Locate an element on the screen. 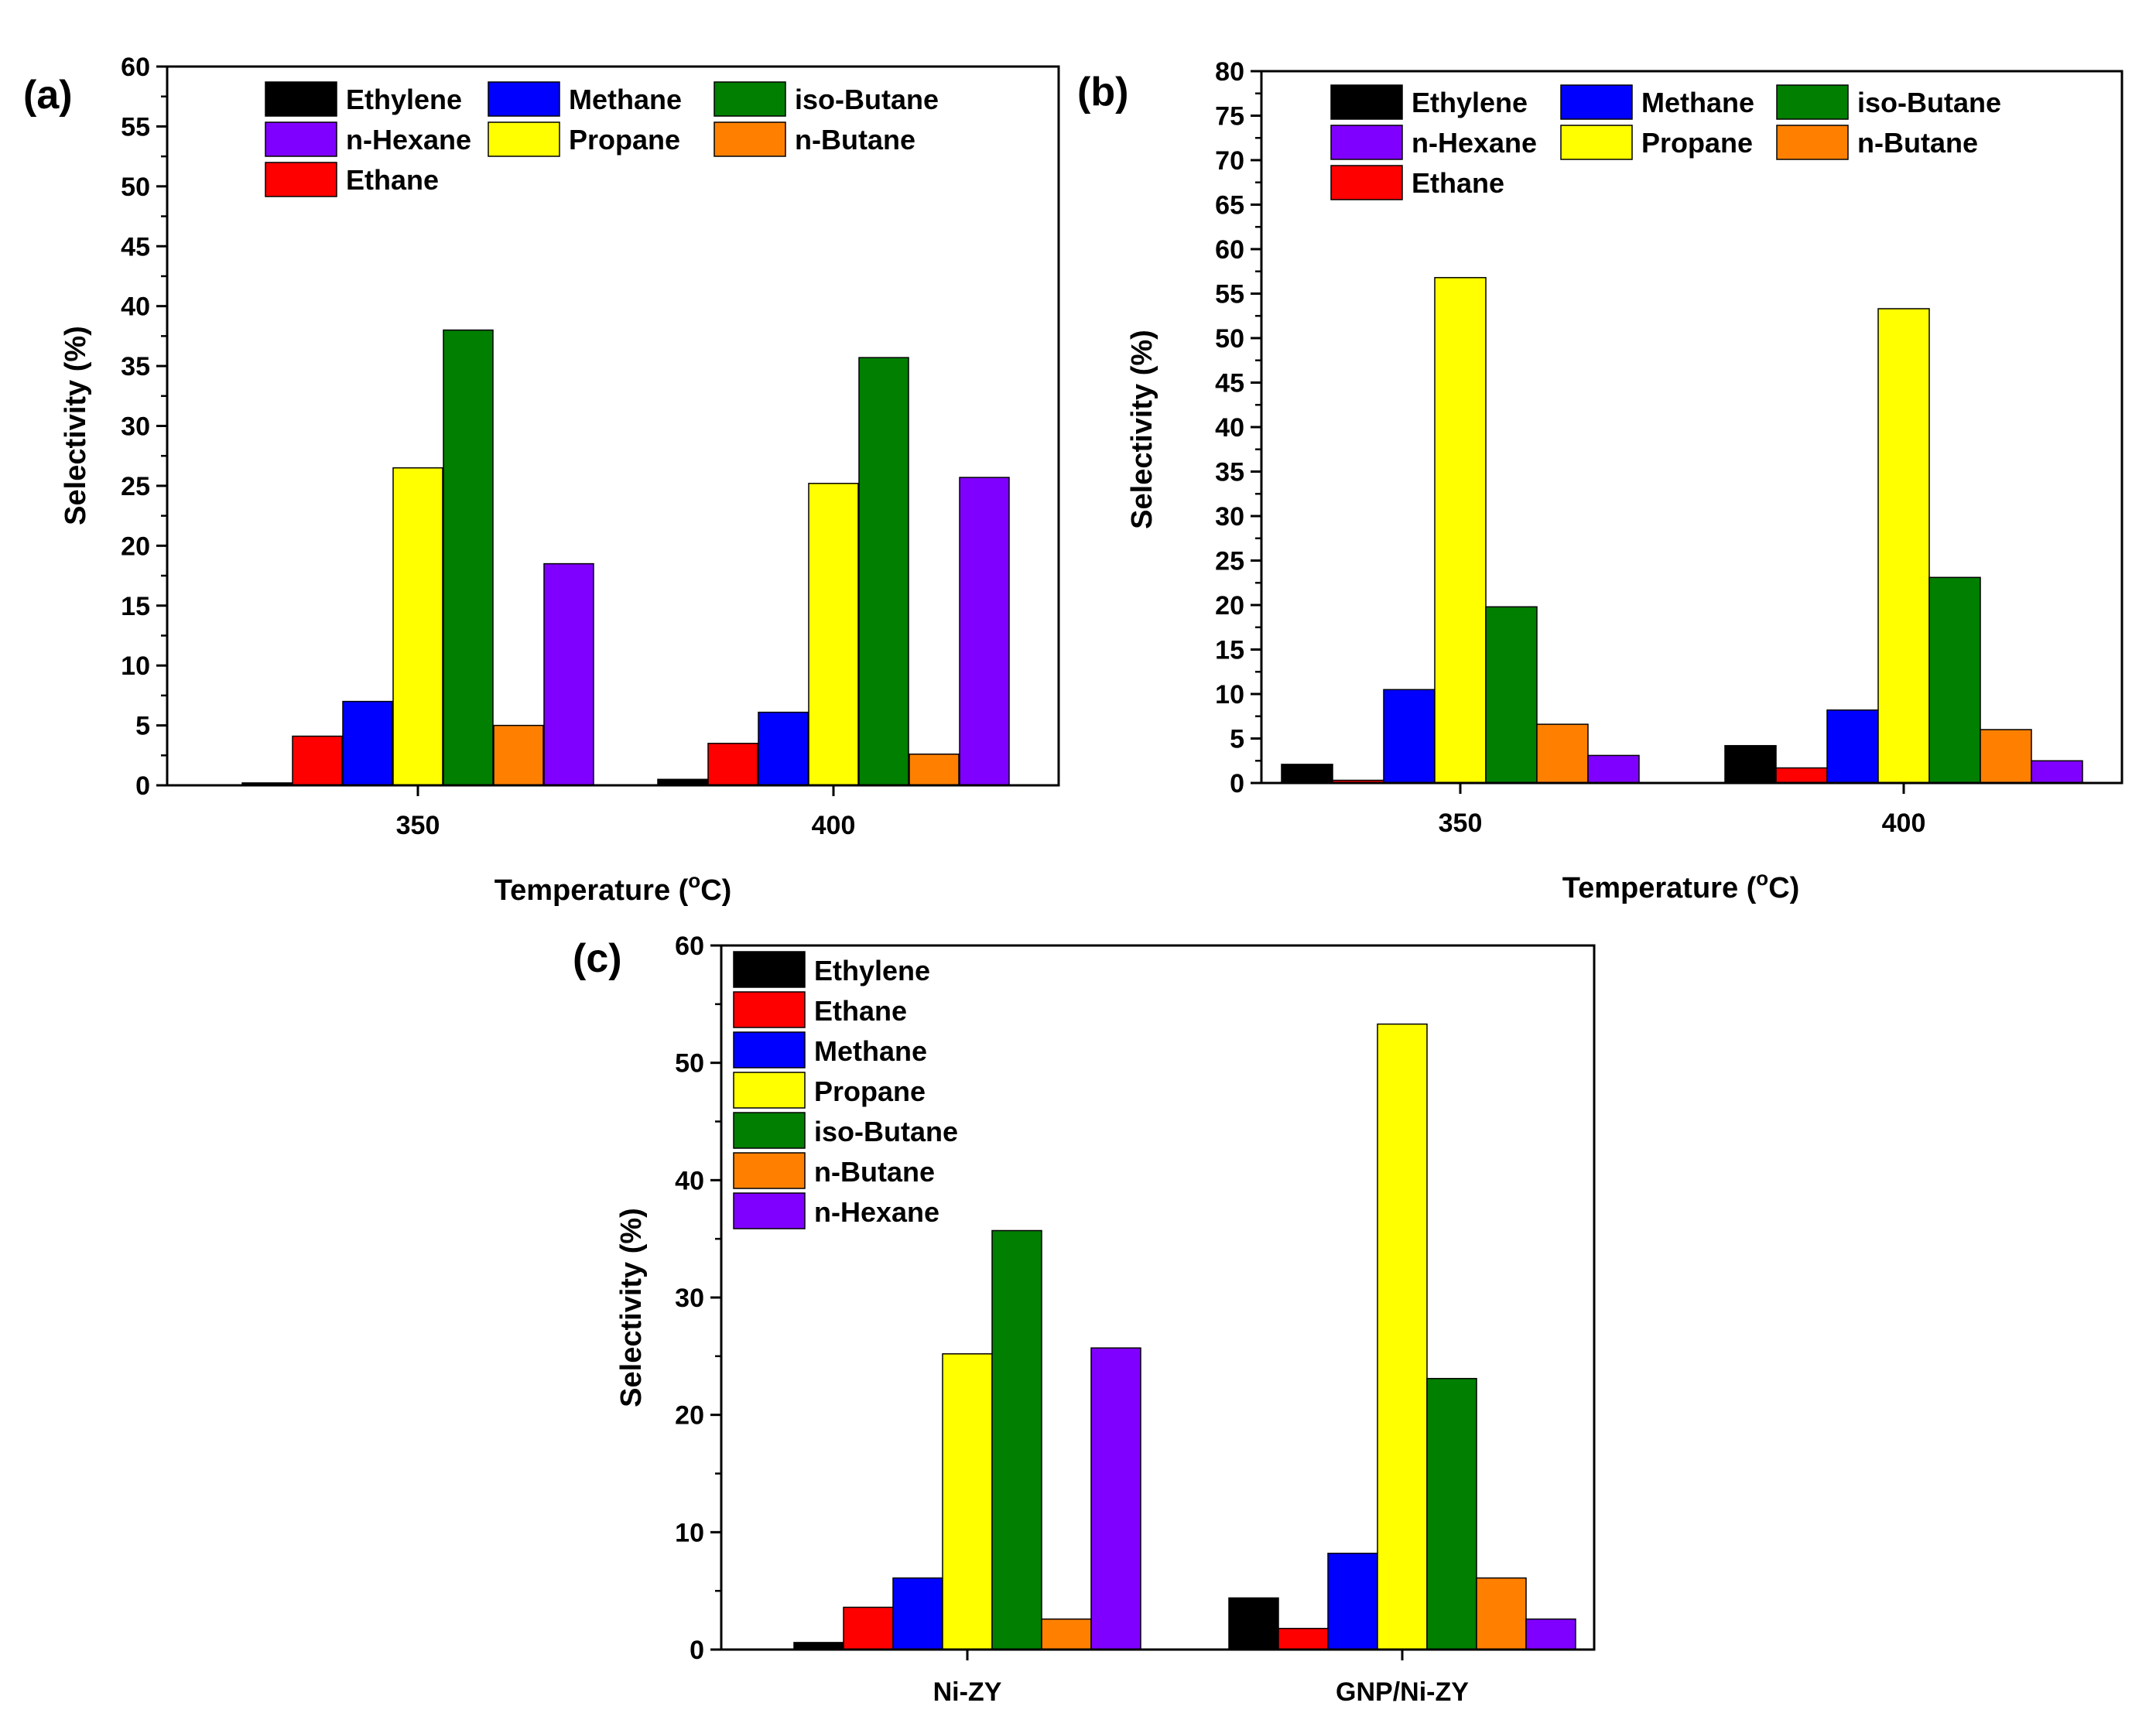 Image resolution: width=2156 pixels, height=1713 pixels. x-axis-title-unit: C) is located at coordinates (715, 890).